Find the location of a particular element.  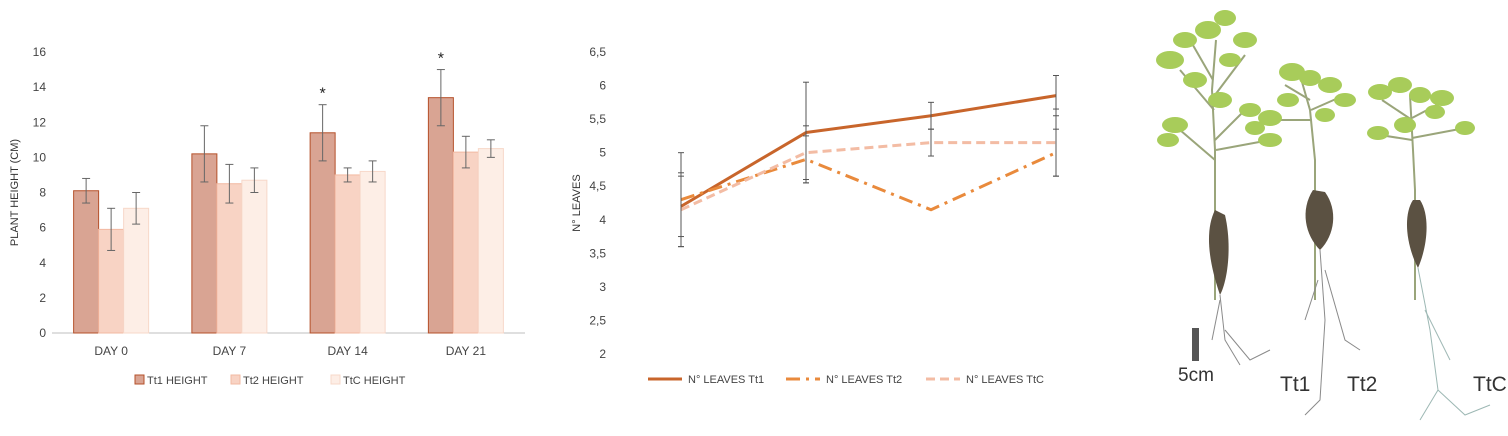

y-tick-label: 5,5 is located at coordinates (597, 119).